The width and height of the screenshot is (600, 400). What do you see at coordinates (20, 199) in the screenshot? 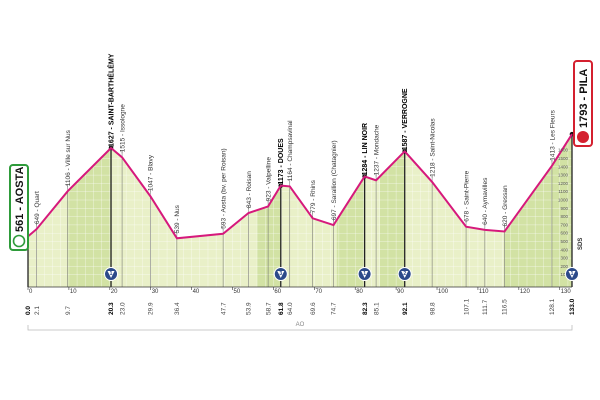
I see `start-label: 561 - AOSTA` at bounding box center [20, 199].